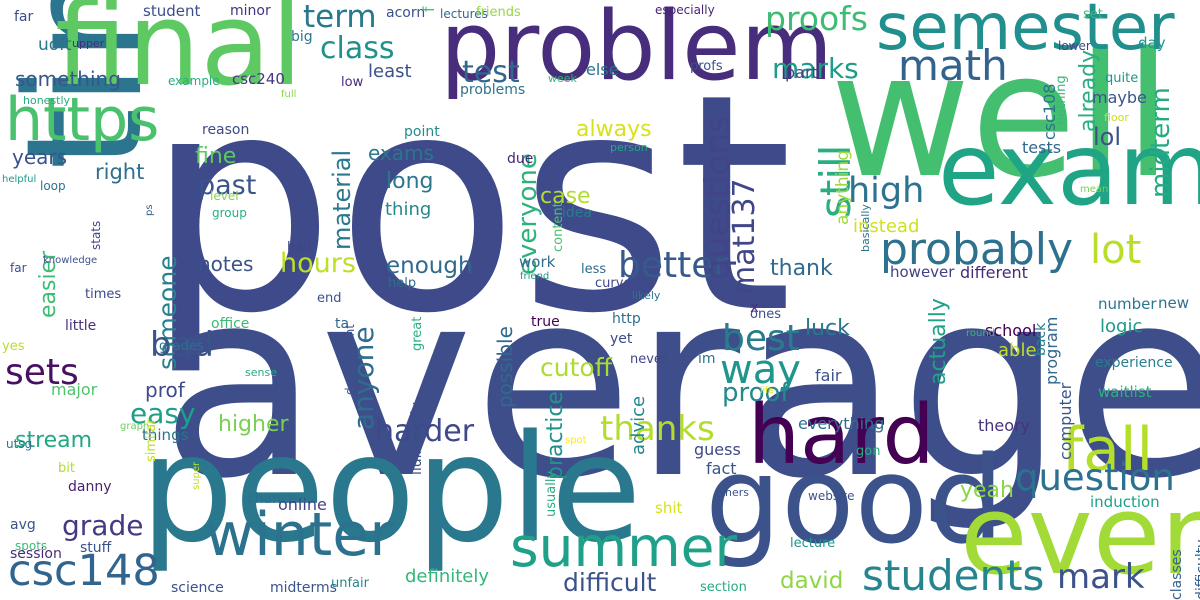 The image size is (1200, 600). I want to click on word-harder: harder, so click(425, 431).